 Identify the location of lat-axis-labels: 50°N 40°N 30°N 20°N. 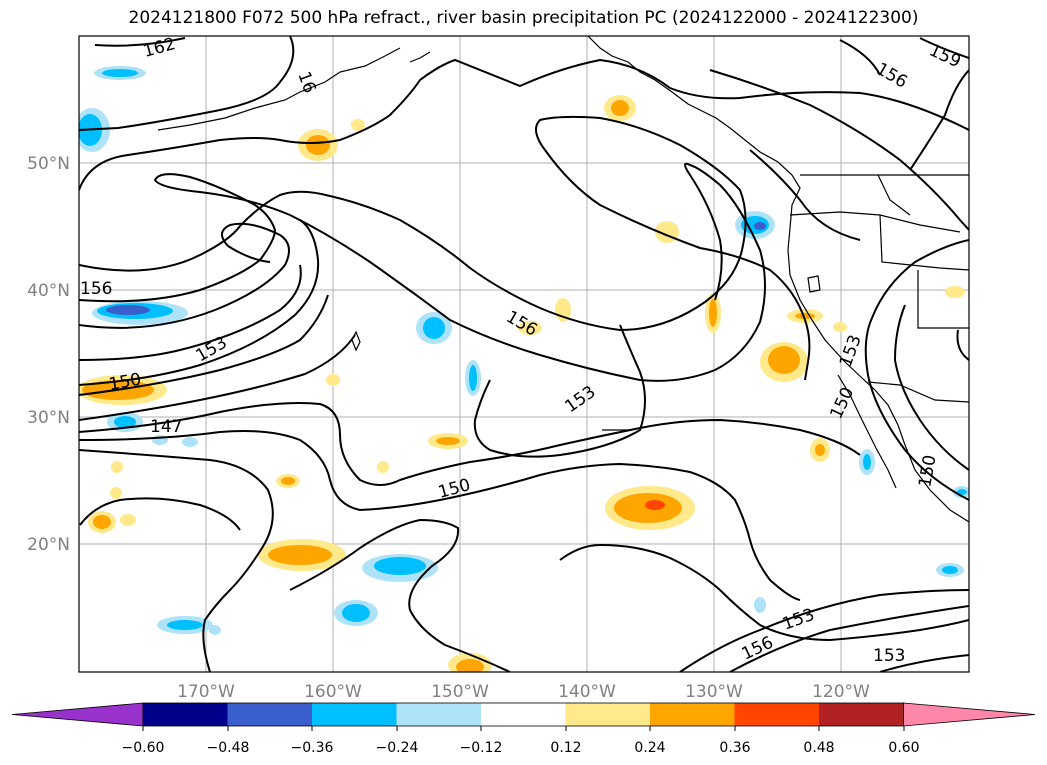
(48, 354).